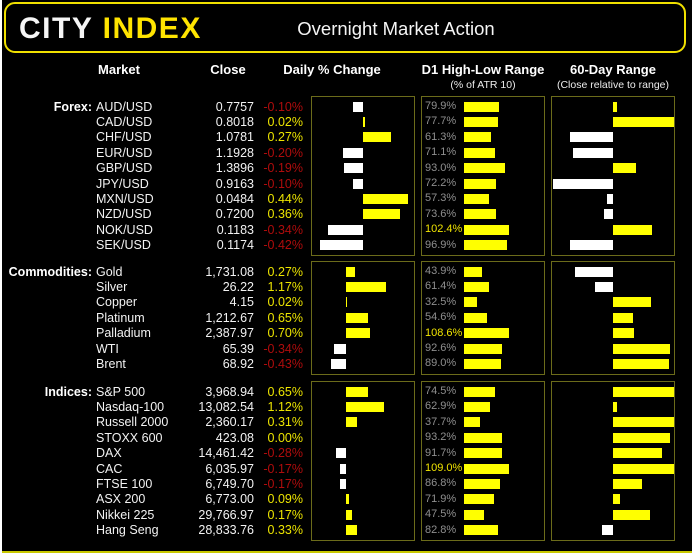  What do you see at coordinates (56, 28) in the screenshot?
I see `logo-city-text: CITY` at bounding box center [56, 28].